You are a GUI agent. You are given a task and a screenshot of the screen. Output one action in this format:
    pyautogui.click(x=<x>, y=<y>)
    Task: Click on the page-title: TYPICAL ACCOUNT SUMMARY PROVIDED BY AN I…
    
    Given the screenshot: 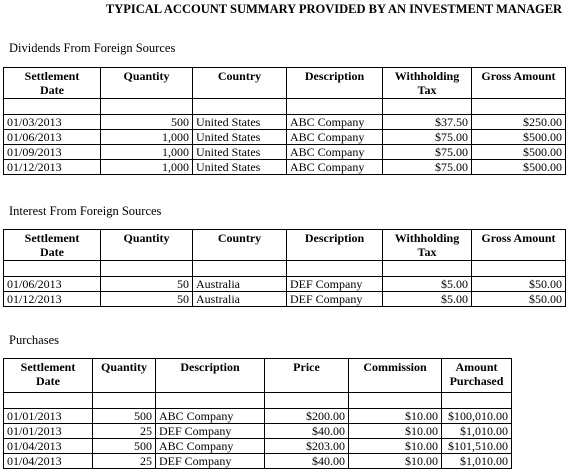 What is the action you would take?
    pyautogui.click(x=334, y=9)
    